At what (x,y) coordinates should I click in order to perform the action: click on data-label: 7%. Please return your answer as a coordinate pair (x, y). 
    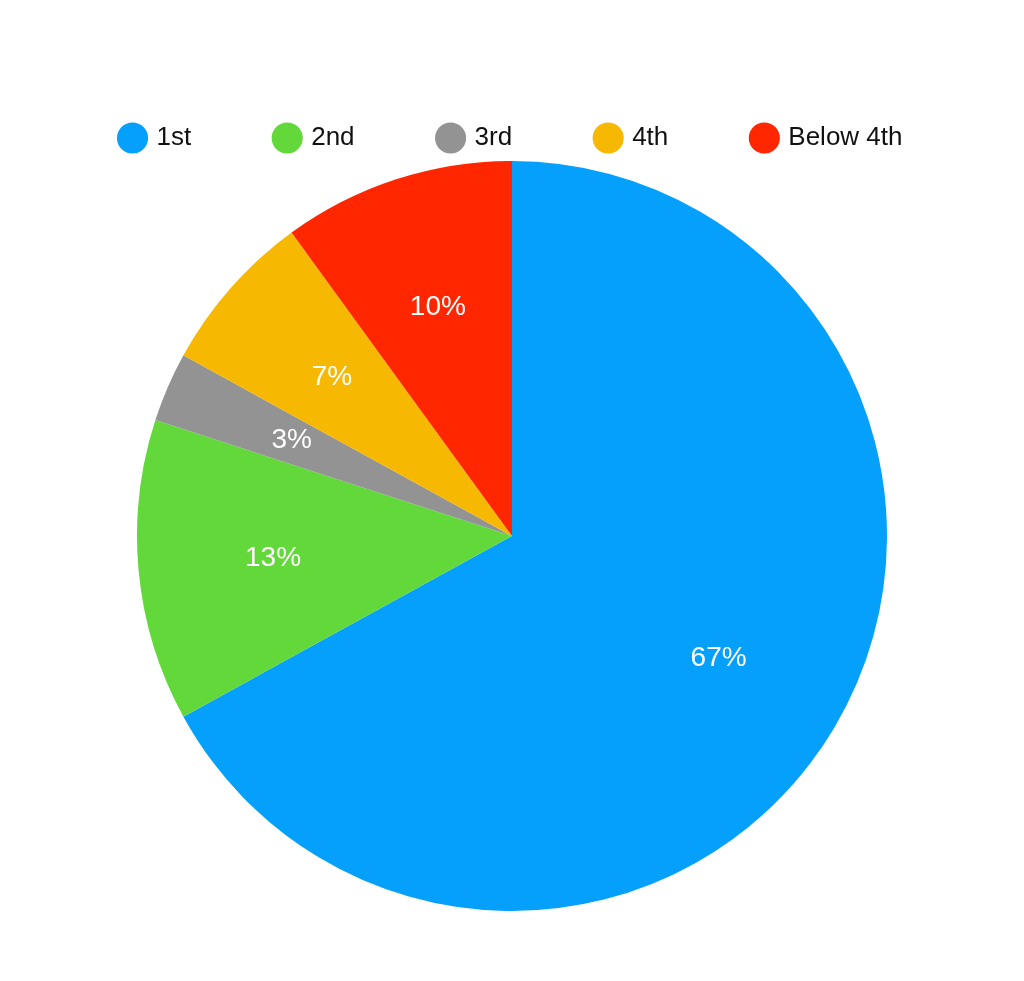
    Looking at the image, I should click on (332, 375).